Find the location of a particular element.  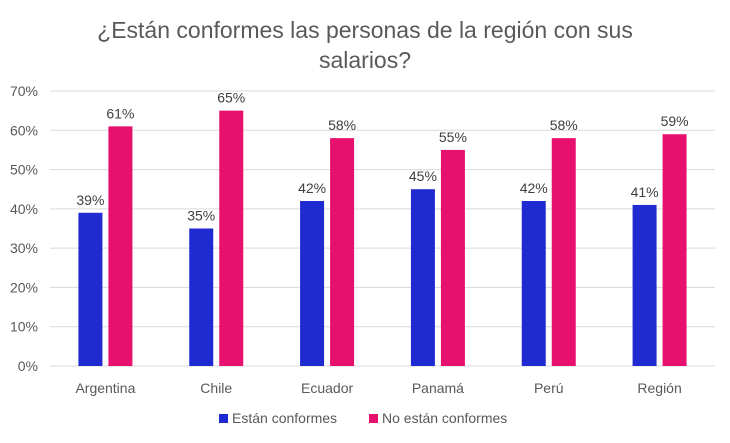

data-label-no-estan-conformes-ecuador: 58% is located at coordinates (342, 125).